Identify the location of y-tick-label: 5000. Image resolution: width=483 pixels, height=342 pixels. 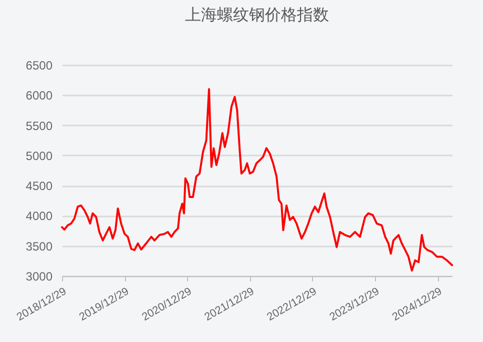
(39, 155).